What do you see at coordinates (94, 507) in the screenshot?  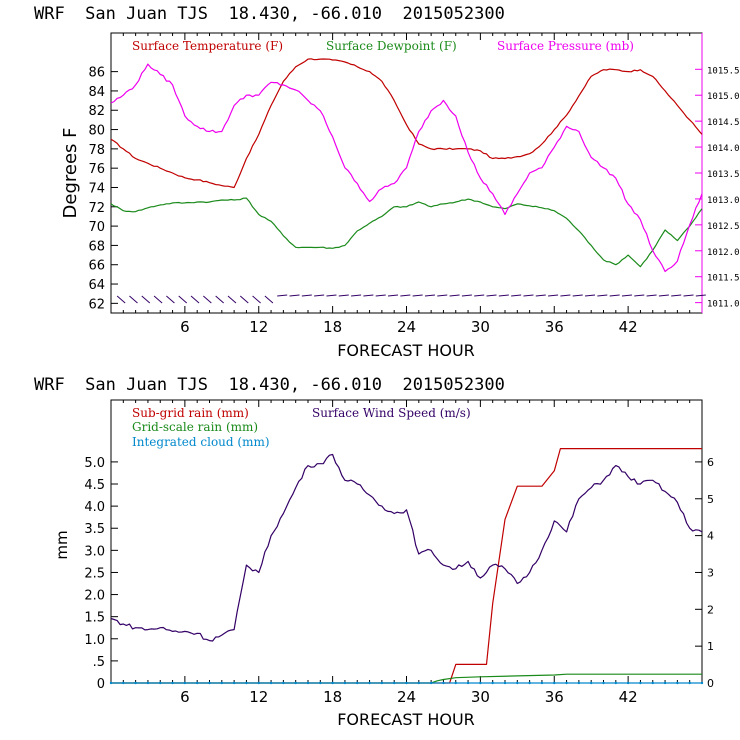 I see `y-tick-label: 4.0` at bounding box center [94, 507].